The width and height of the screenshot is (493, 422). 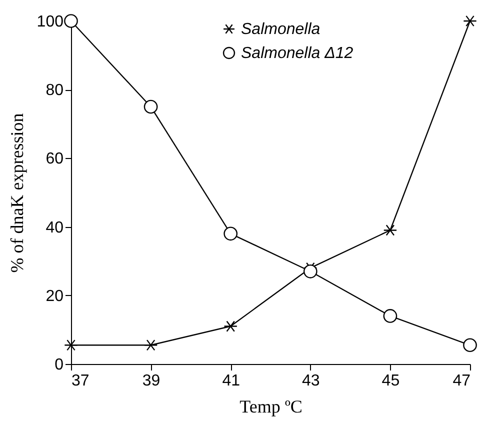 What do you see at coordinates (391, 381) in the screenshot?
I see `x-tick-label: 45` at bounding box center [391, 381].